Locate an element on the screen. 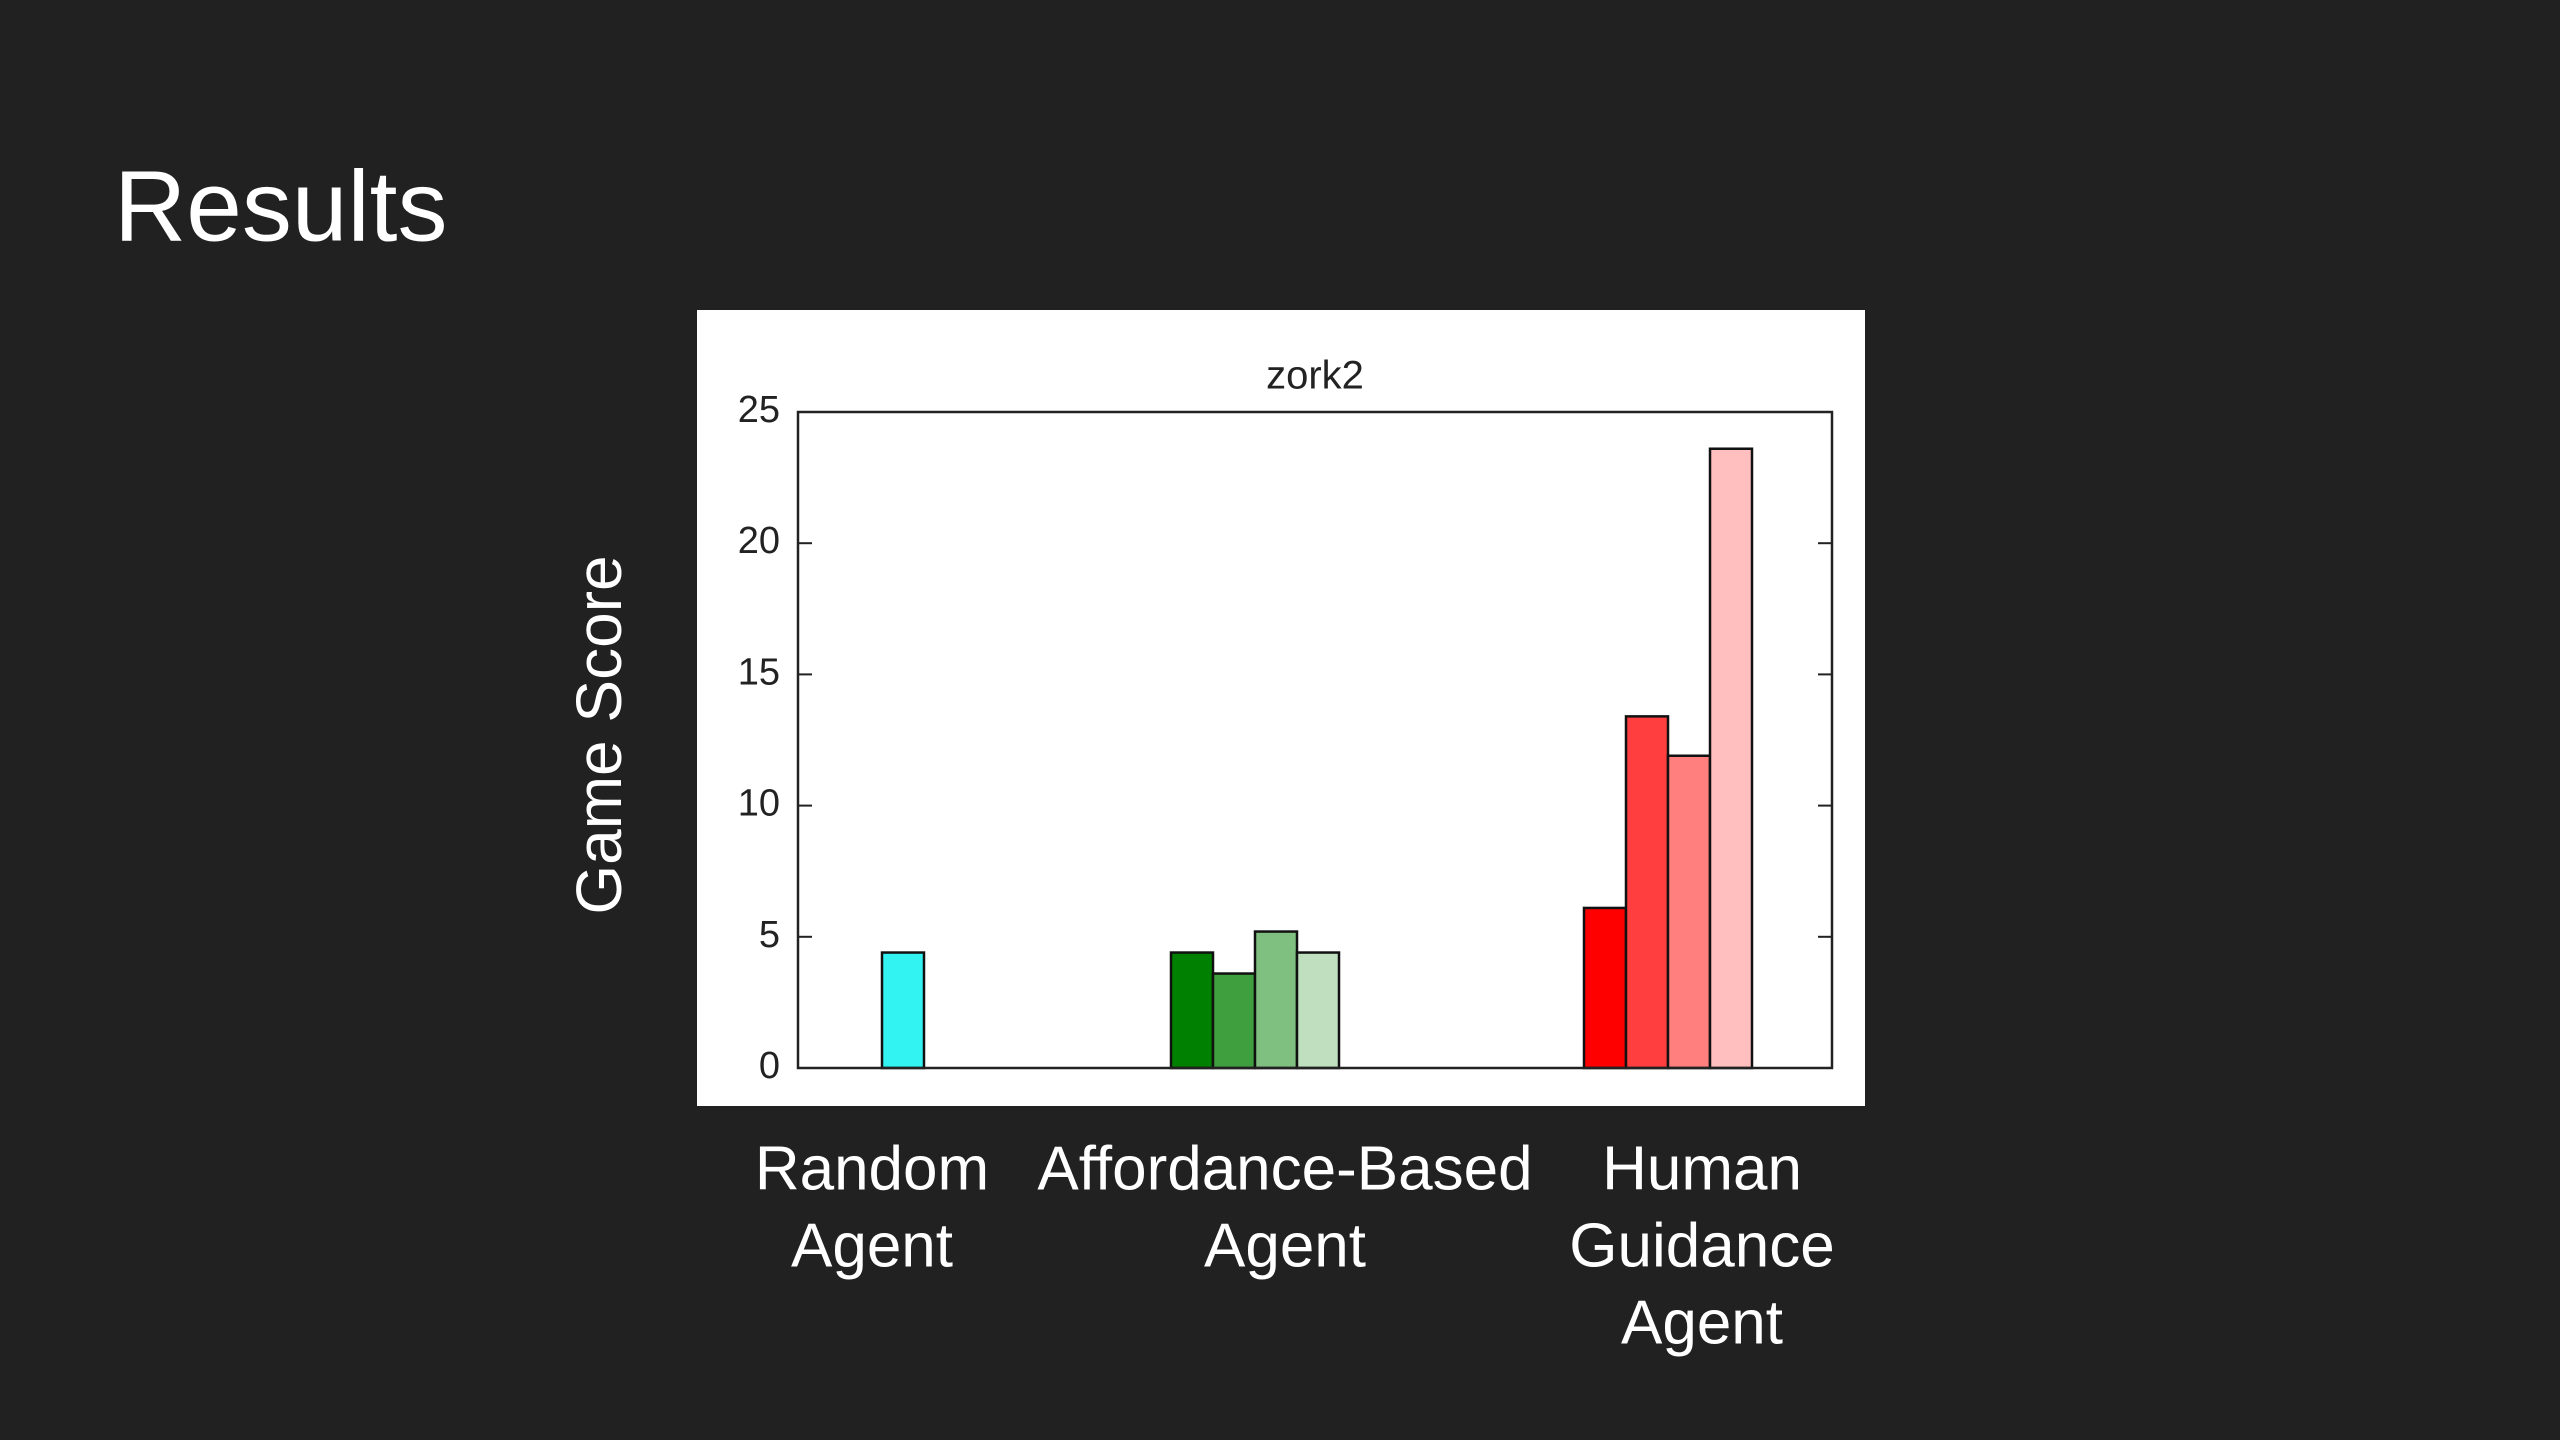 This screenshot has width=2560, height=1440. y-tick-label: 0 is located at coordinates (769, 1066).